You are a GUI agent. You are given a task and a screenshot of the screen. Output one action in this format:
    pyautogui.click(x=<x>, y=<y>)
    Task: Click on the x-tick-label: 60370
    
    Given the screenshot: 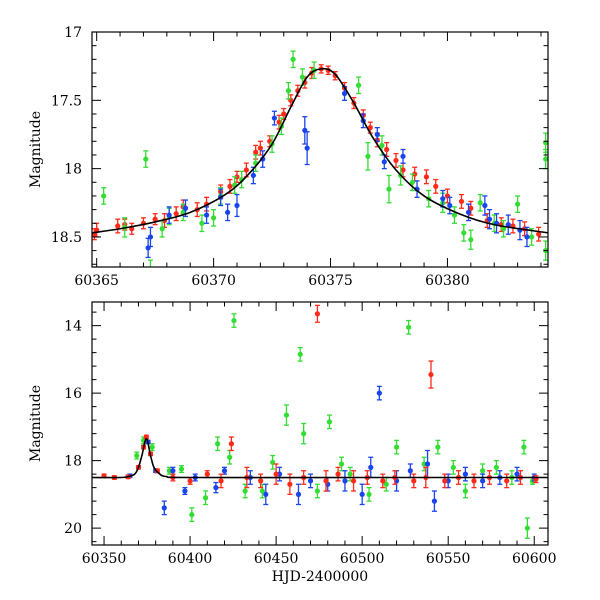 What is the action you would take?
    pyautogui.click(x=213, y=281)
    